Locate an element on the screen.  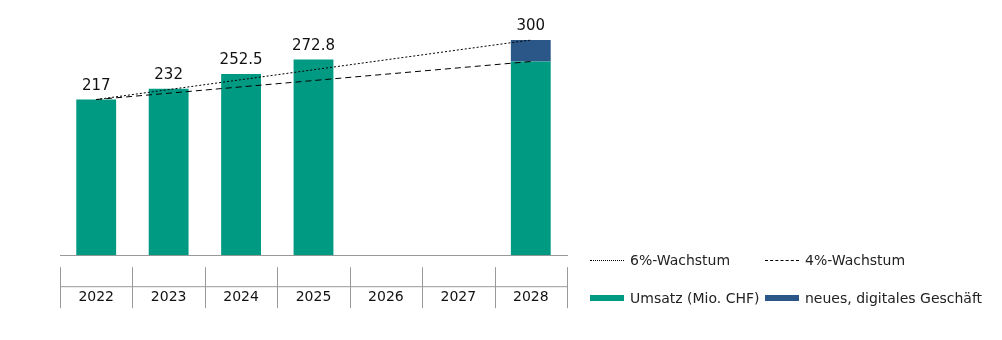
legend-label: Umsatz (Mio. CHF) is located at coordinates (695, 298).